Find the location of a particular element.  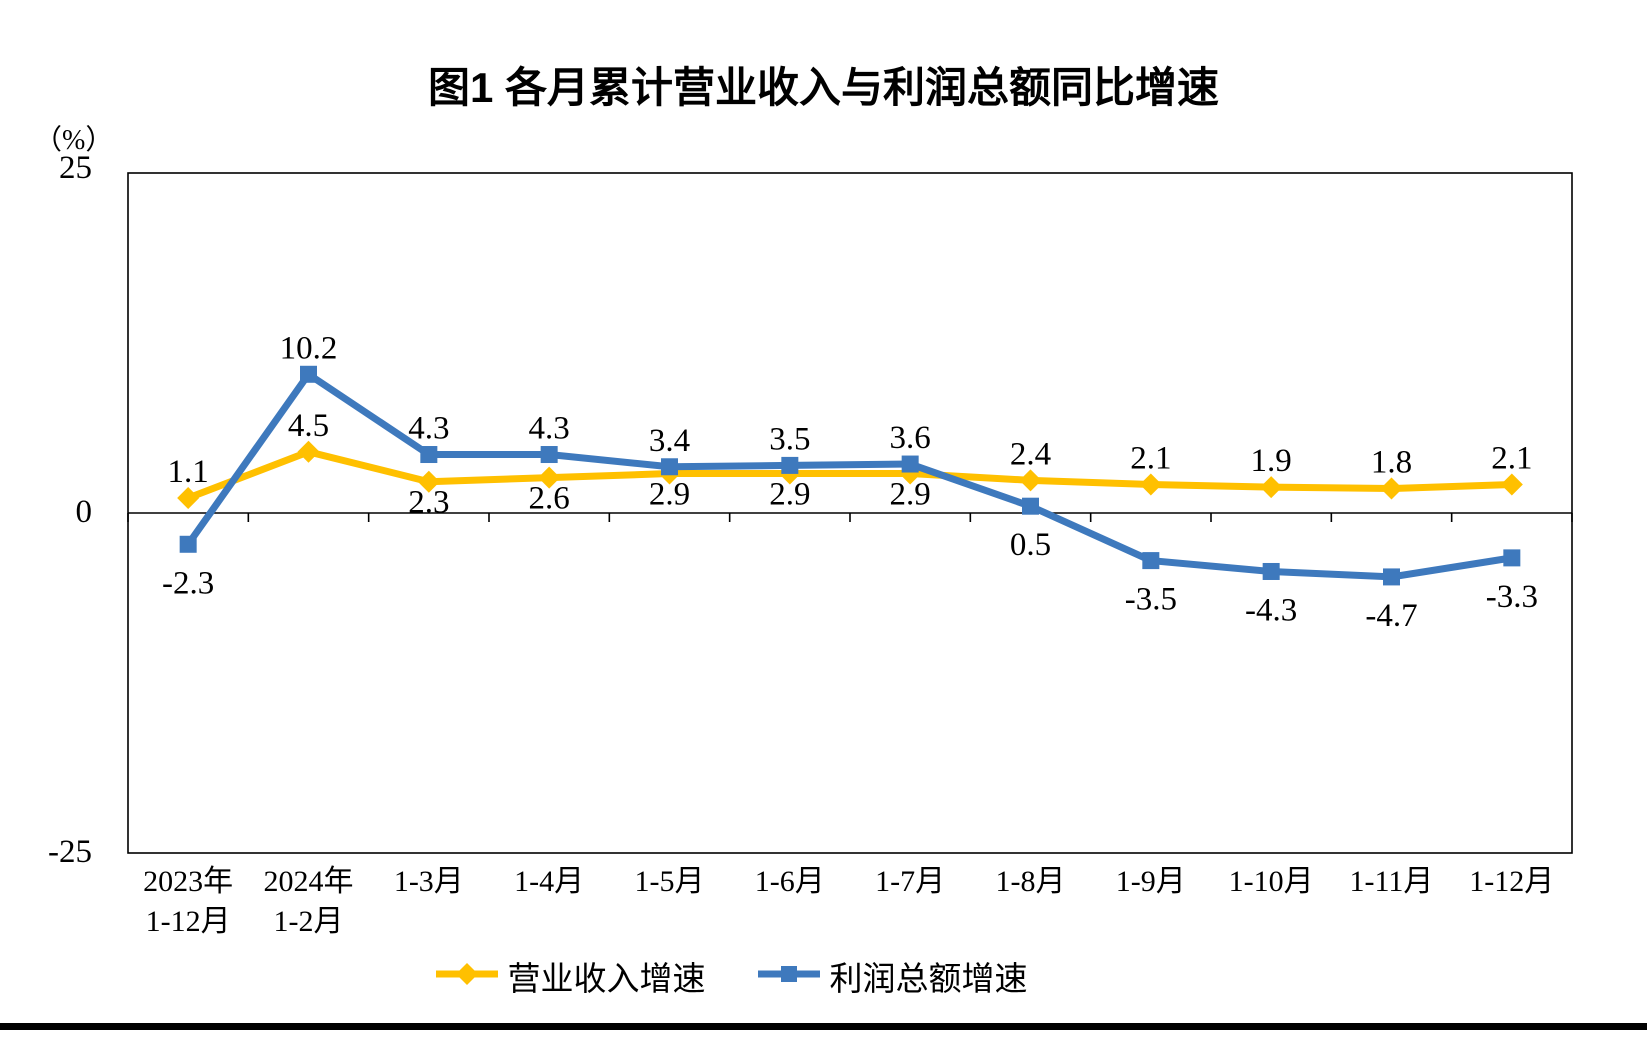

legend-item-revenue: 营业收入增速 is located at coordinates (570, 976).